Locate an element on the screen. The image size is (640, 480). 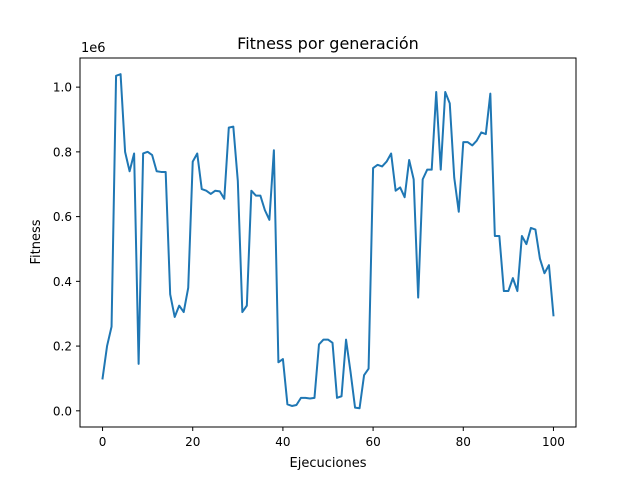
y-axis-label: Fitness is located at coordinates (36, 241).